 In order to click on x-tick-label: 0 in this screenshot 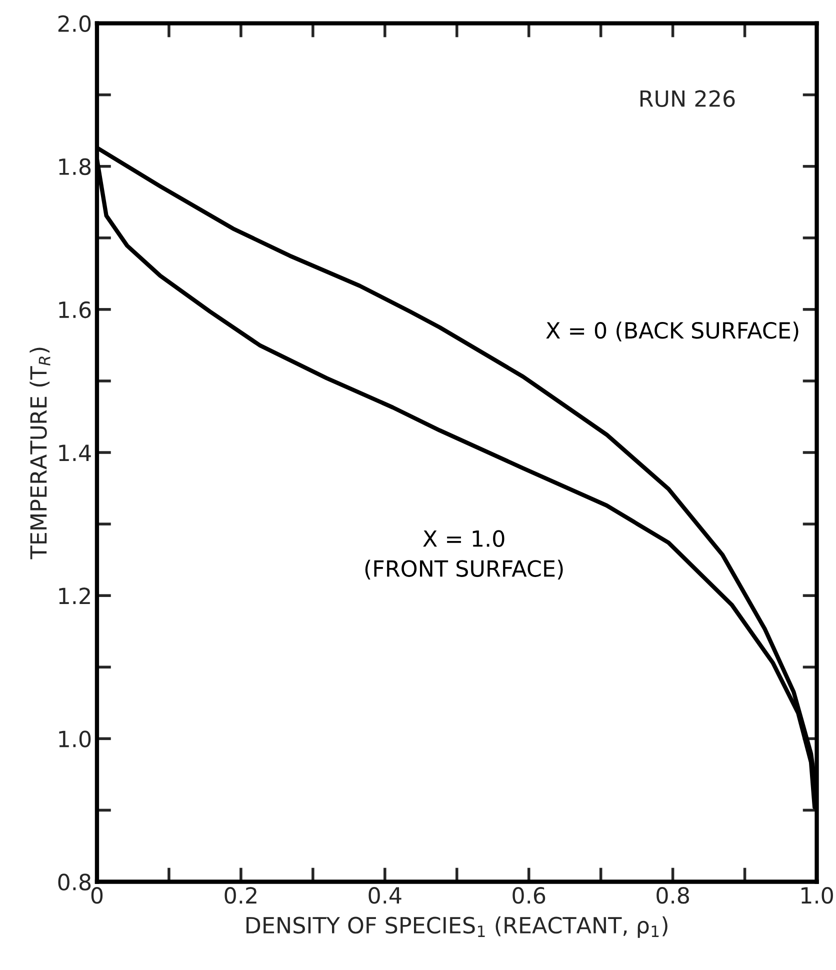, I will do `click(97, 895)`.